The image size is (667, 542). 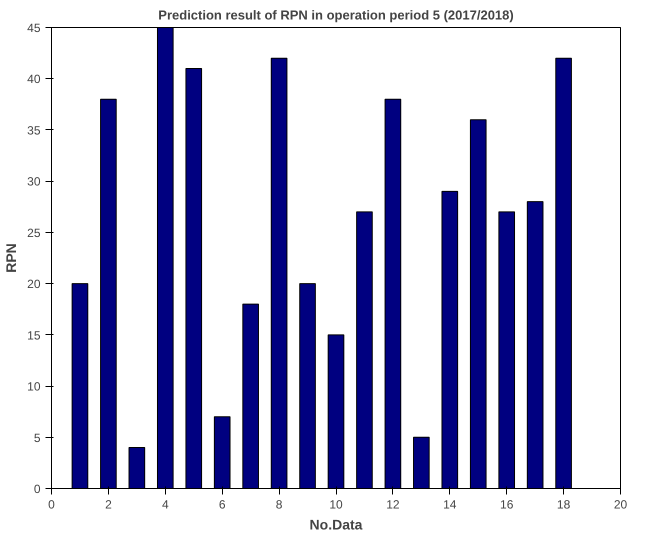 I want to click on x-axis-title: No.Data, so click(x=336, y=524).